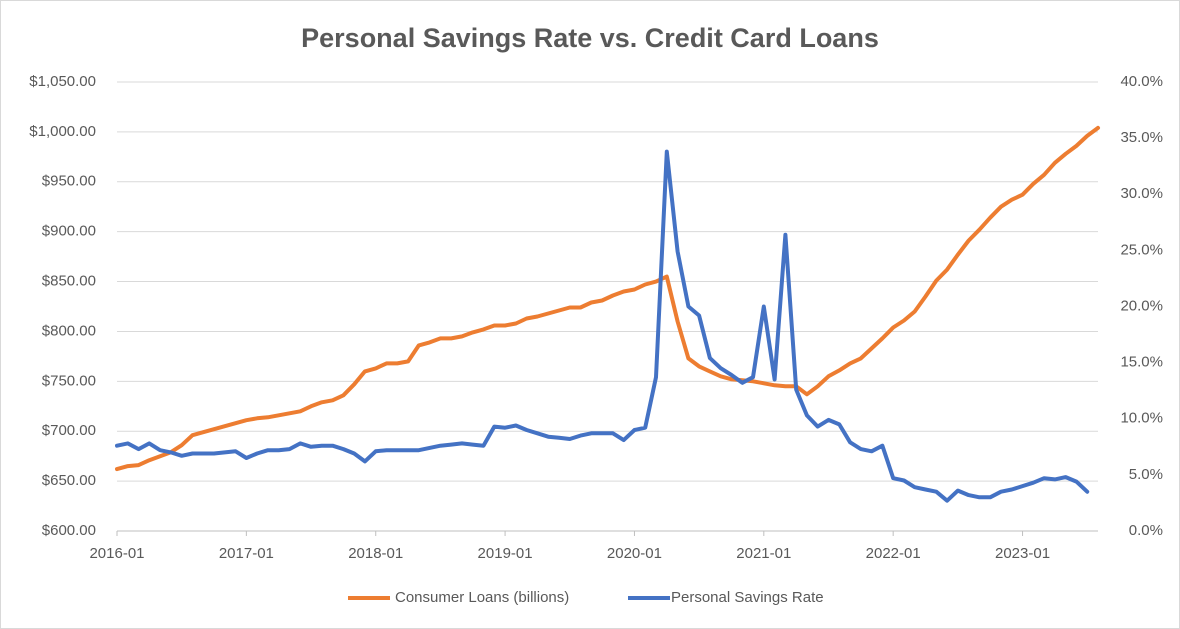  Describe the element at coordinates (69, 430) in the screenshot. I see `y-tick-label: $700.00` at that location.